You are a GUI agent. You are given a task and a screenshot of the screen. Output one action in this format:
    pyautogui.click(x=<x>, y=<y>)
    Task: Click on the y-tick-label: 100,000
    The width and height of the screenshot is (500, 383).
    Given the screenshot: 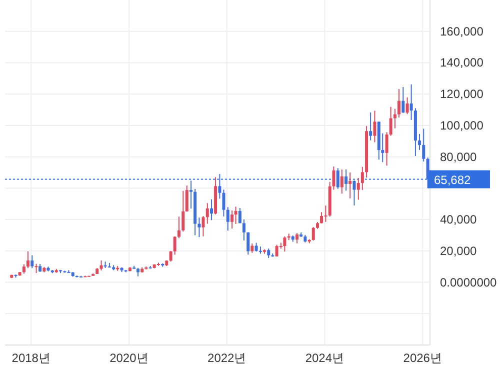 What is the action you would take?
    pyautogui.click(x=462, y=125)
    